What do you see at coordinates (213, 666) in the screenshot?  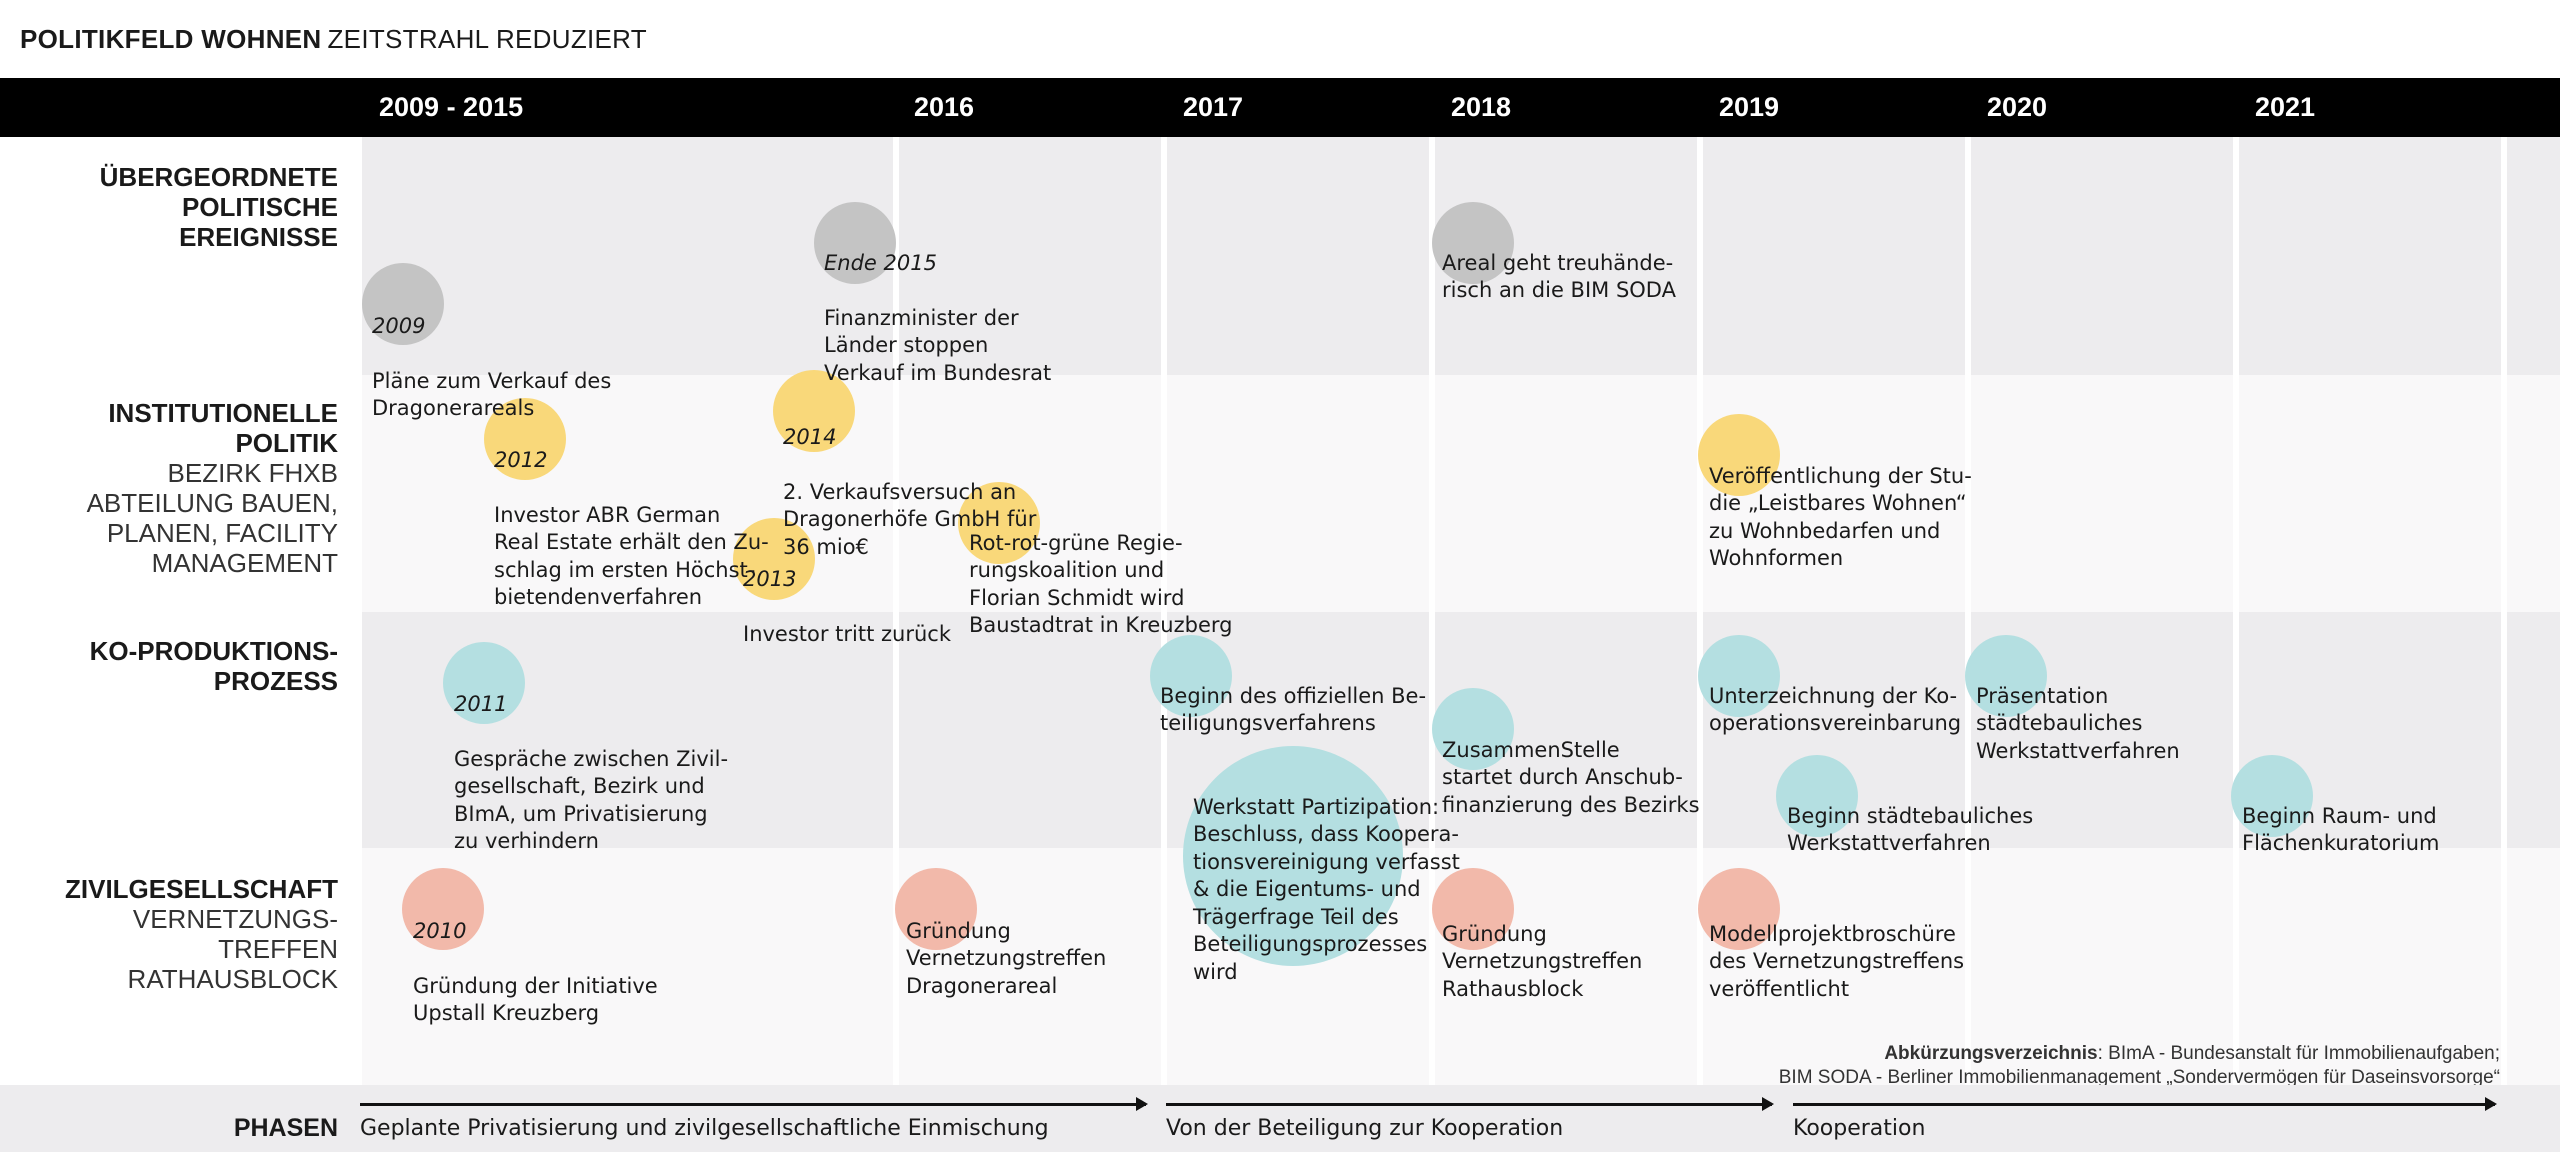 I see `row-label-bold: KO-PRODUKTIONS-PROZESS` at bounding box center [213, 666].